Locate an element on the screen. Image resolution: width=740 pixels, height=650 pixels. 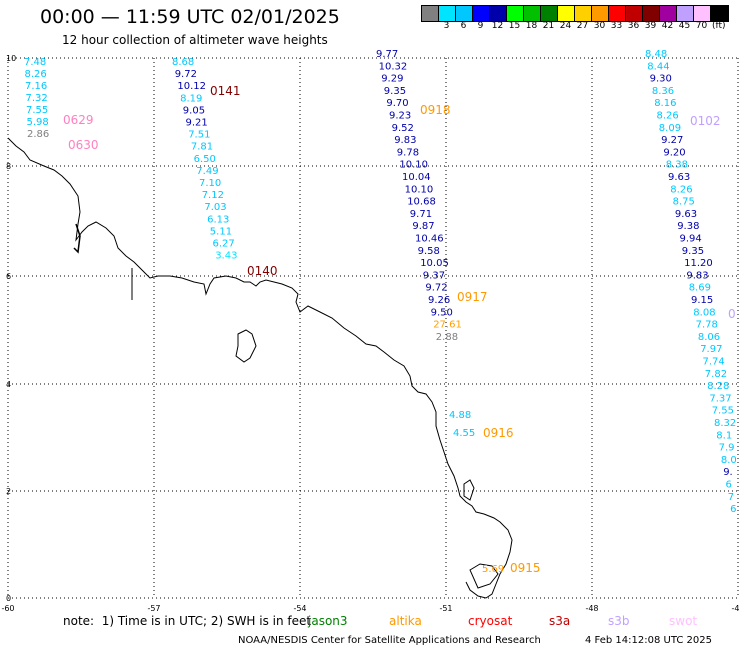
legend-tick-label: 9 is located at coordinates (480, 26).